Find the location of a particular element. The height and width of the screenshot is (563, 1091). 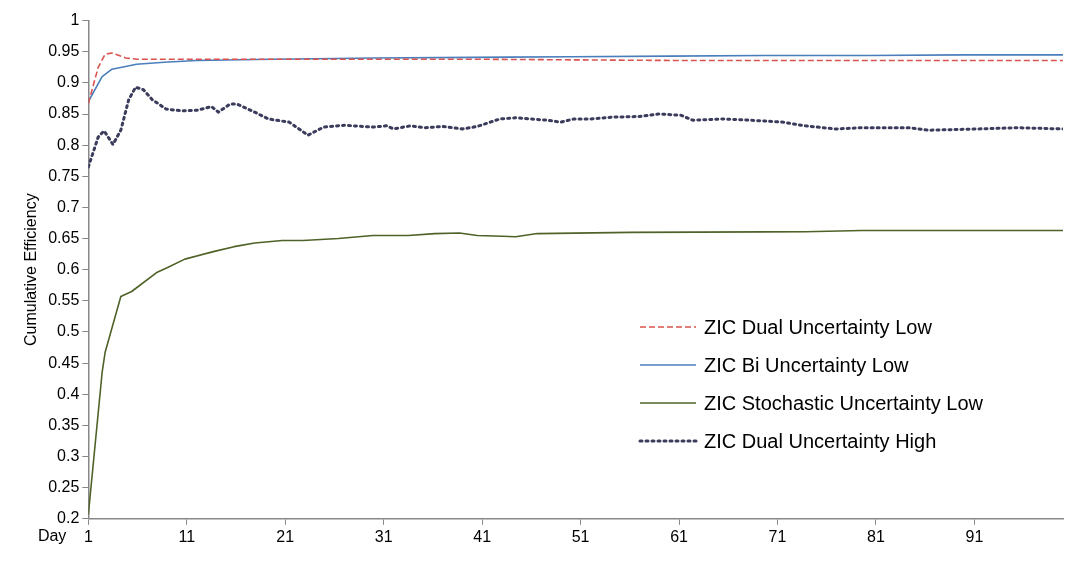

y-tick-label: 0.8 is located at coordinates (68, 144).